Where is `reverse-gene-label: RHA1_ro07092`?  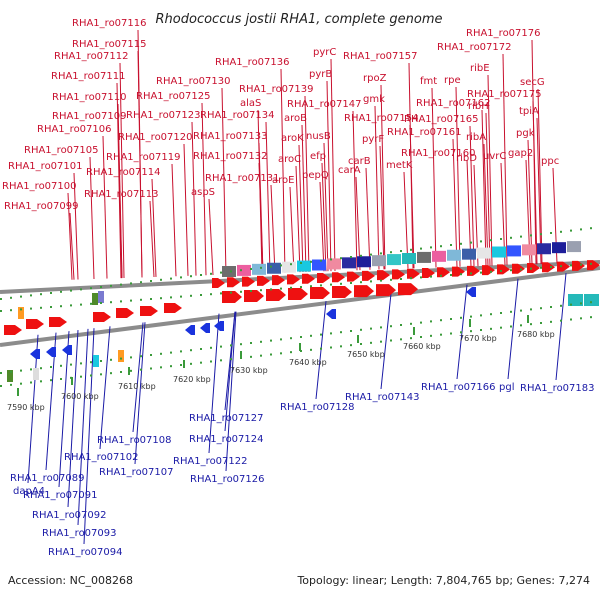 reverse-gene-label: RHA1_ro07092 is located at coordinates (69, 515).